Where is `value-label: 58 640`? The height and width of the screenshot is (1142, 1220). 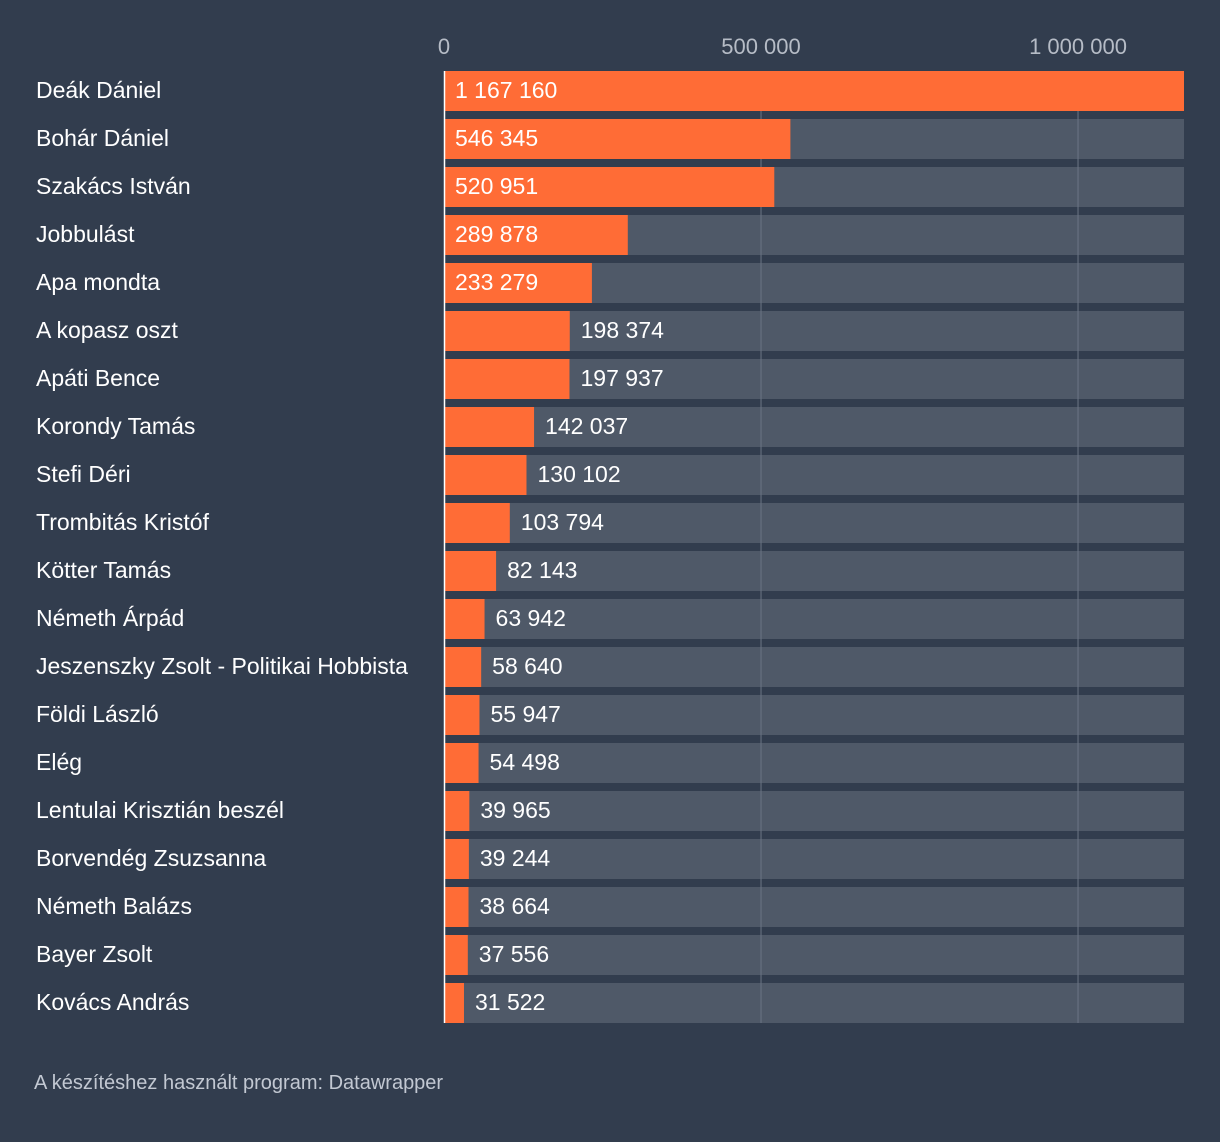
value-label: 58 640 is located at coordinates (527, 666).